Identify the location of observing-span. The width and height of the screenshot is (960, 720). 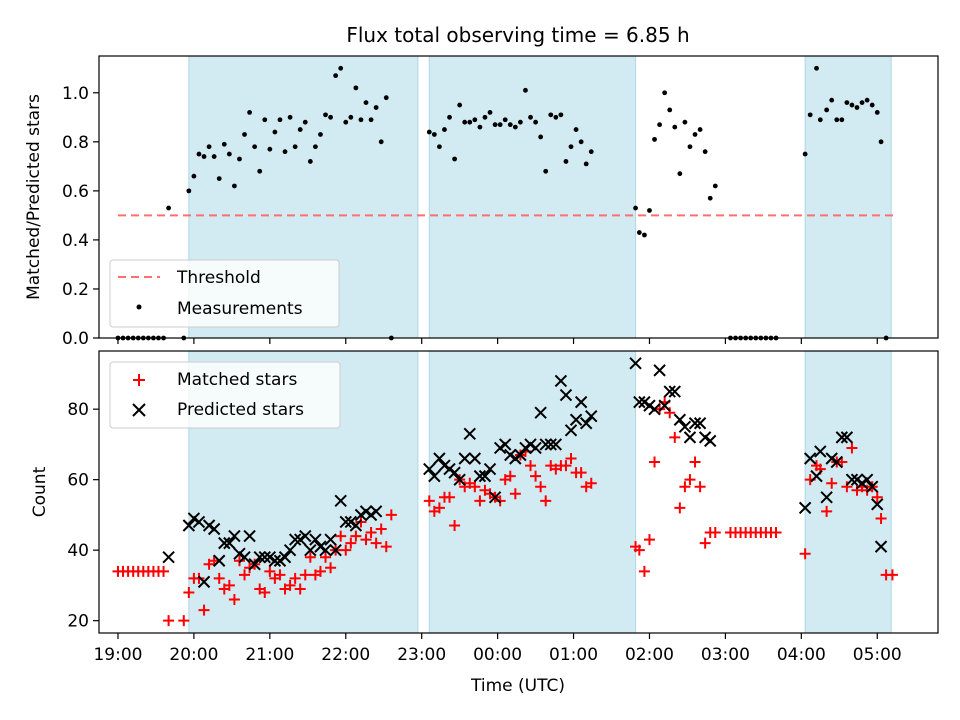
(848, 492).